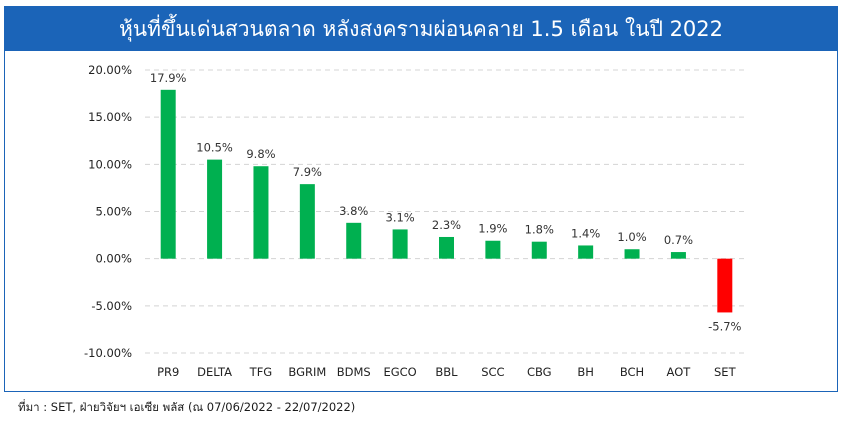  I want to click on data-label: 1.8%, so click(539, 230).